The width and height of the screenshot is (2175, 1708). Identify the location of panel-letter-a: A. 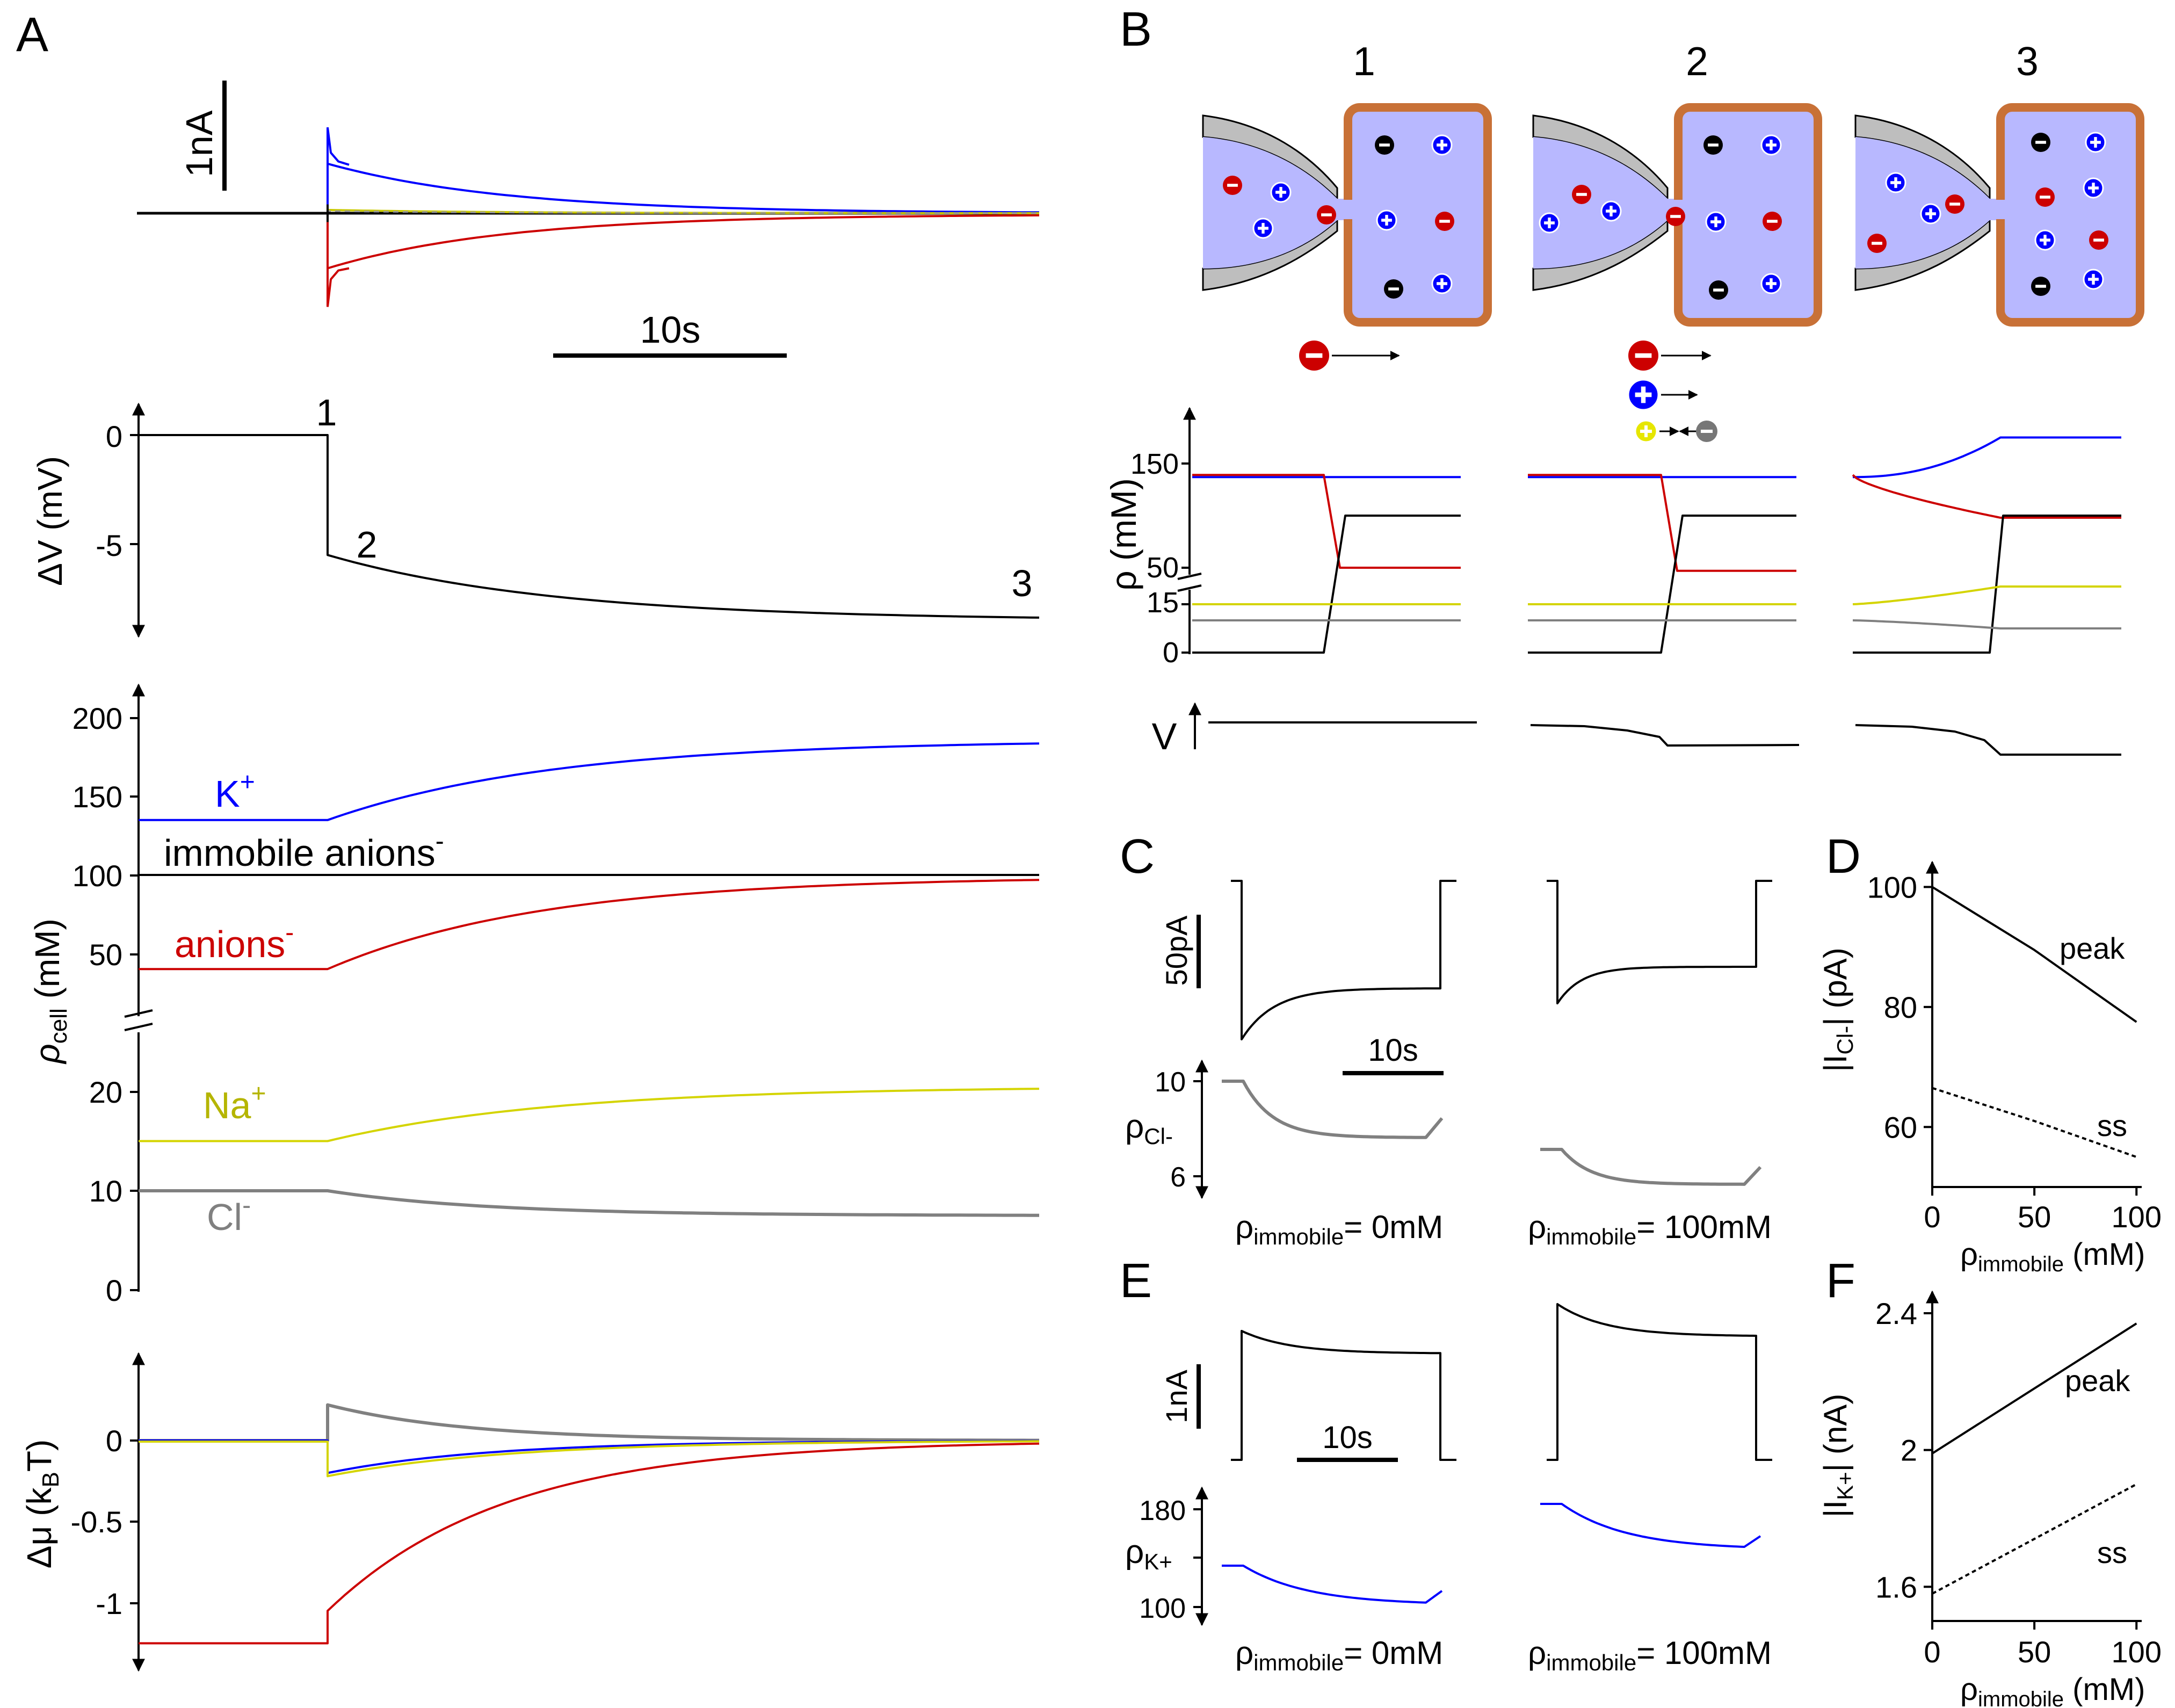
(32, 35).